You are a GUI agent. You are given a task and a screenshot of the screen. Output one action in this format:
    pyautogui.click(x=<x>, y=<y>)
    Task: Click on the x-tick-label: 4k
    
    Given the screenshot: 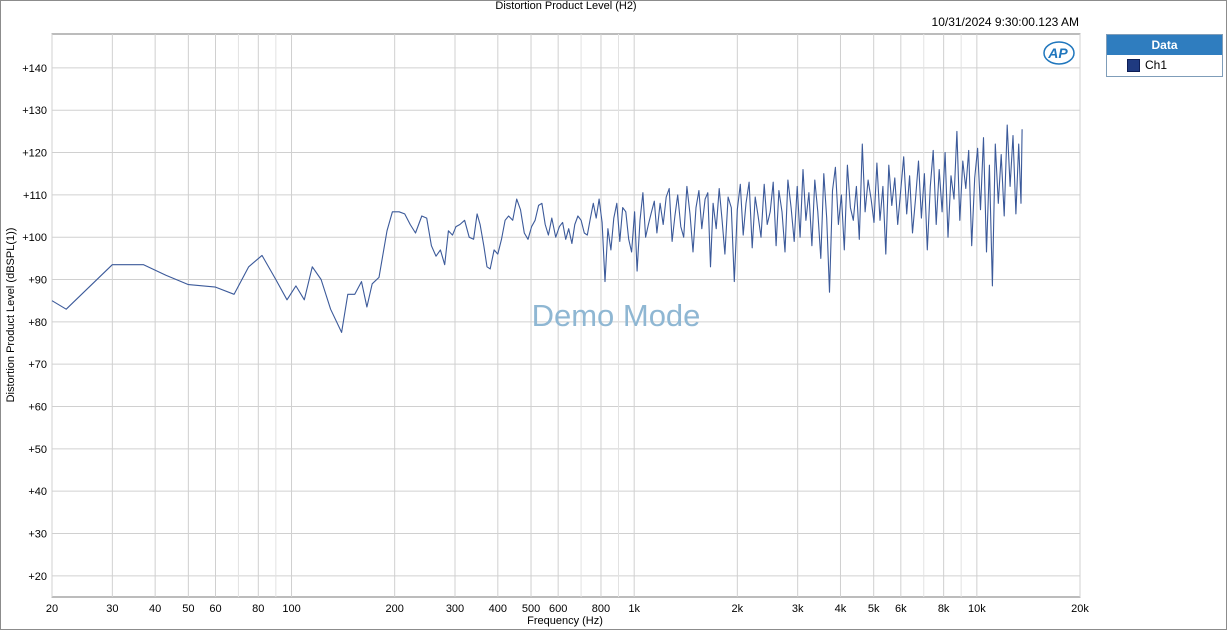 What is the action you would take?
    pyautogui.click(x=841, y=609)
    